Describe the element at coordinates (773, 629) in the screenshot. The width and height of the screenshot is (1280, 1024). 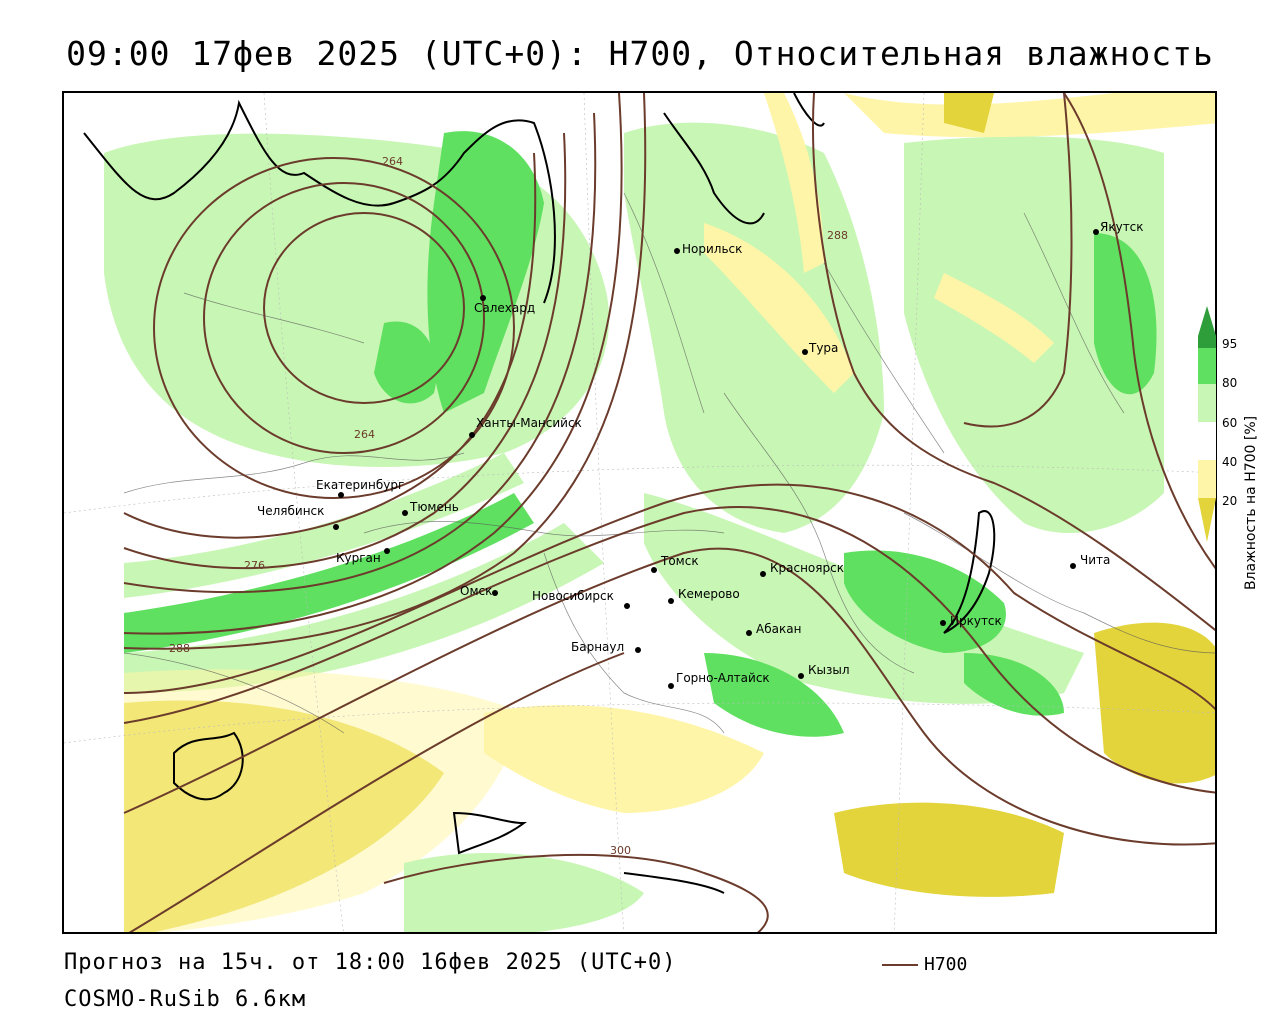
I see `city-marker: Абакан` at that location.